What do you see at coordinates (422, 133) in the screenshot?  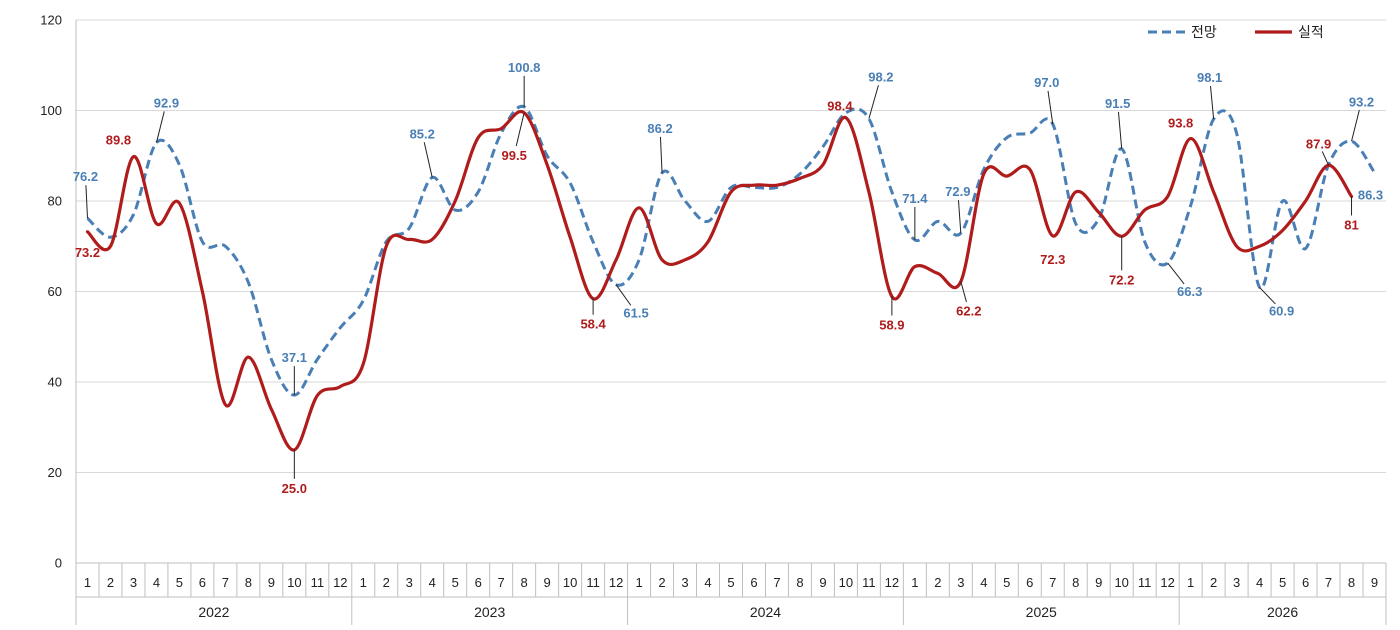 I see `data-label: 85.2` at bounding box center [422, 133].